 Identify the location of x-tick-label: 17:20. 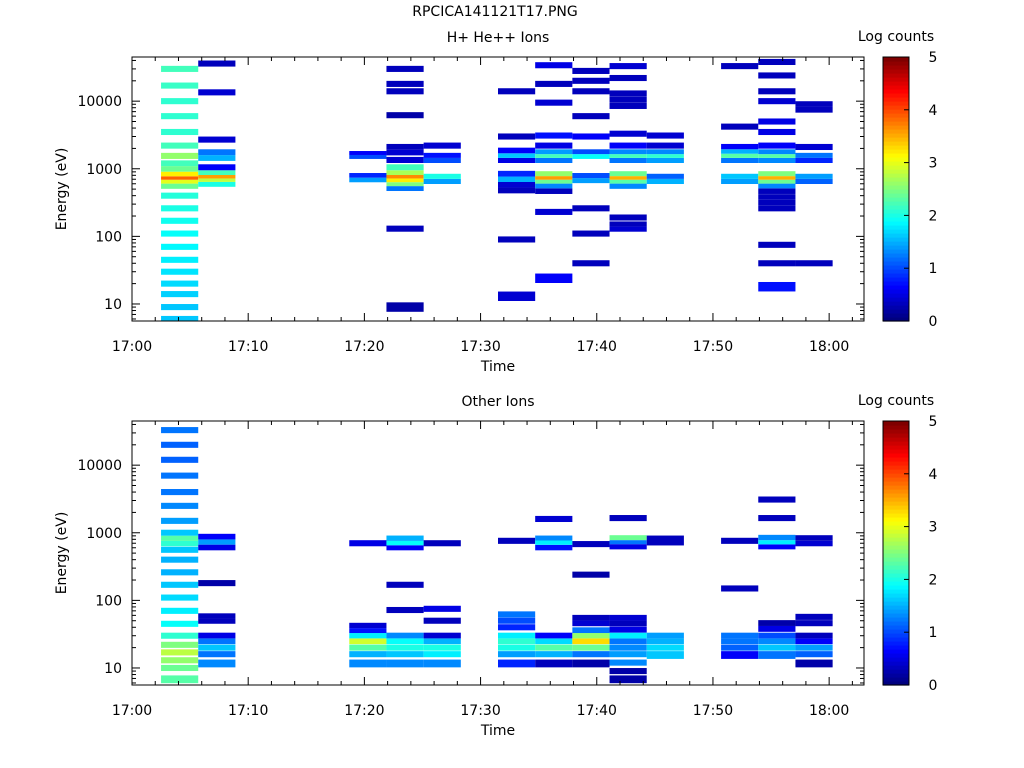
(364, 347).